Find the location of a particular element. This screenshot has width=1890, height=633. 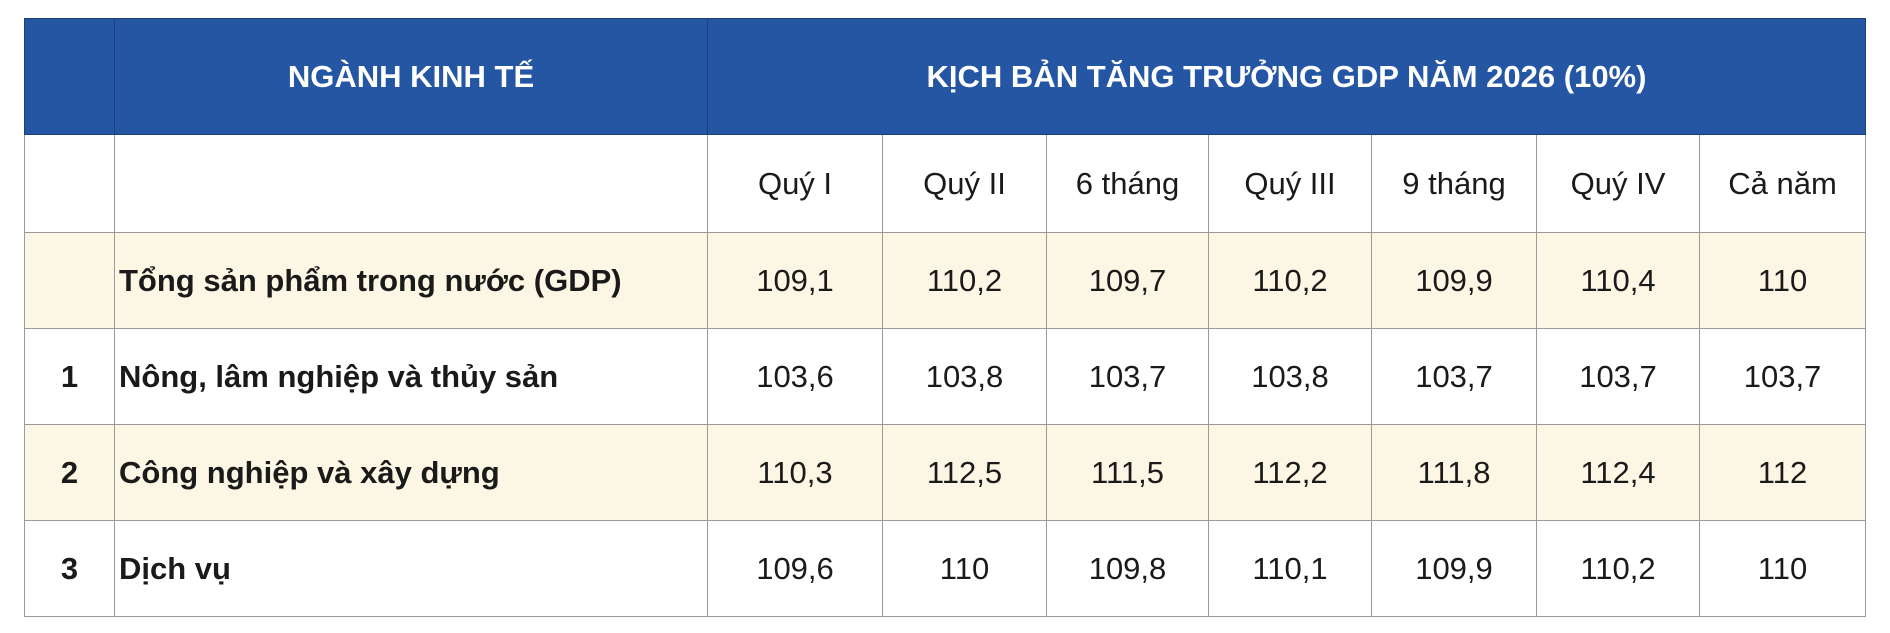

column-header: Quý II is located at coordinates (964, 183).